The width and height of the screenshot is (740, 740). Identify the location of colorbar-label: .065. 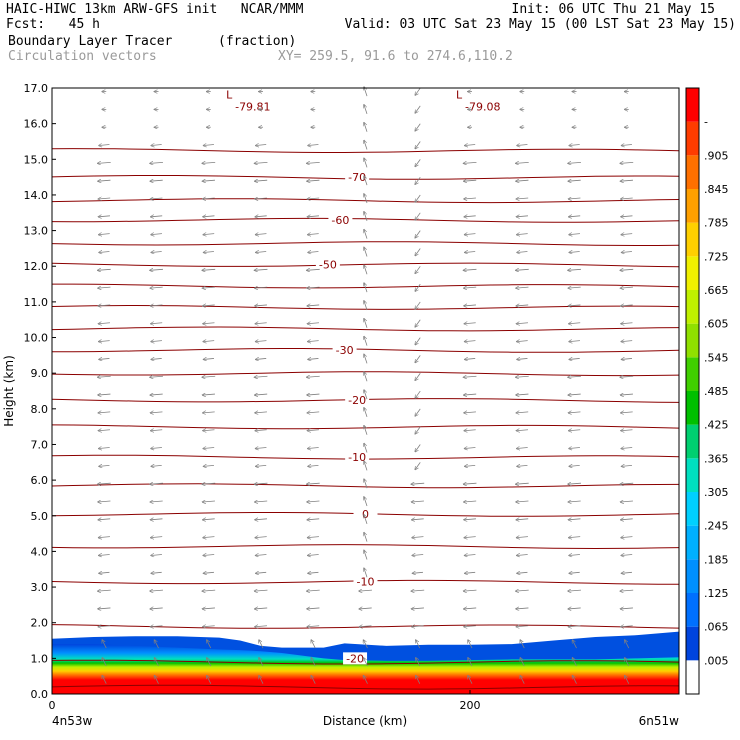
(716, 627).